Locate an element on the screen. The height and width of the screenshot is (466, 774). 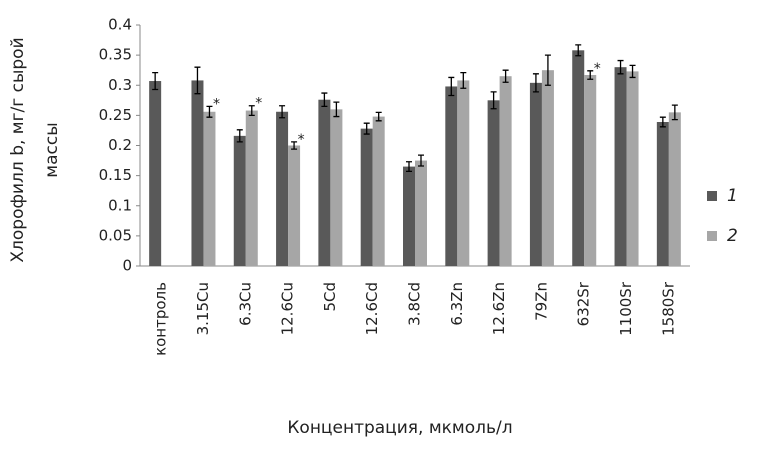
x-tick-label: 5Cd is located at coordinates (330, 297).